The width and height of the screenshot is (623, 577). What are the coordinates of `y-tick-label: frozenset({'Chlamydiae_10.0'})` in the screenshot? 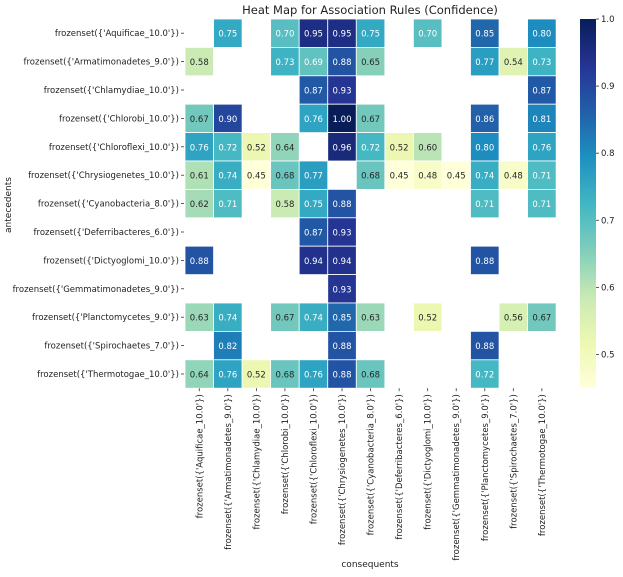 It's located at (111, 91).